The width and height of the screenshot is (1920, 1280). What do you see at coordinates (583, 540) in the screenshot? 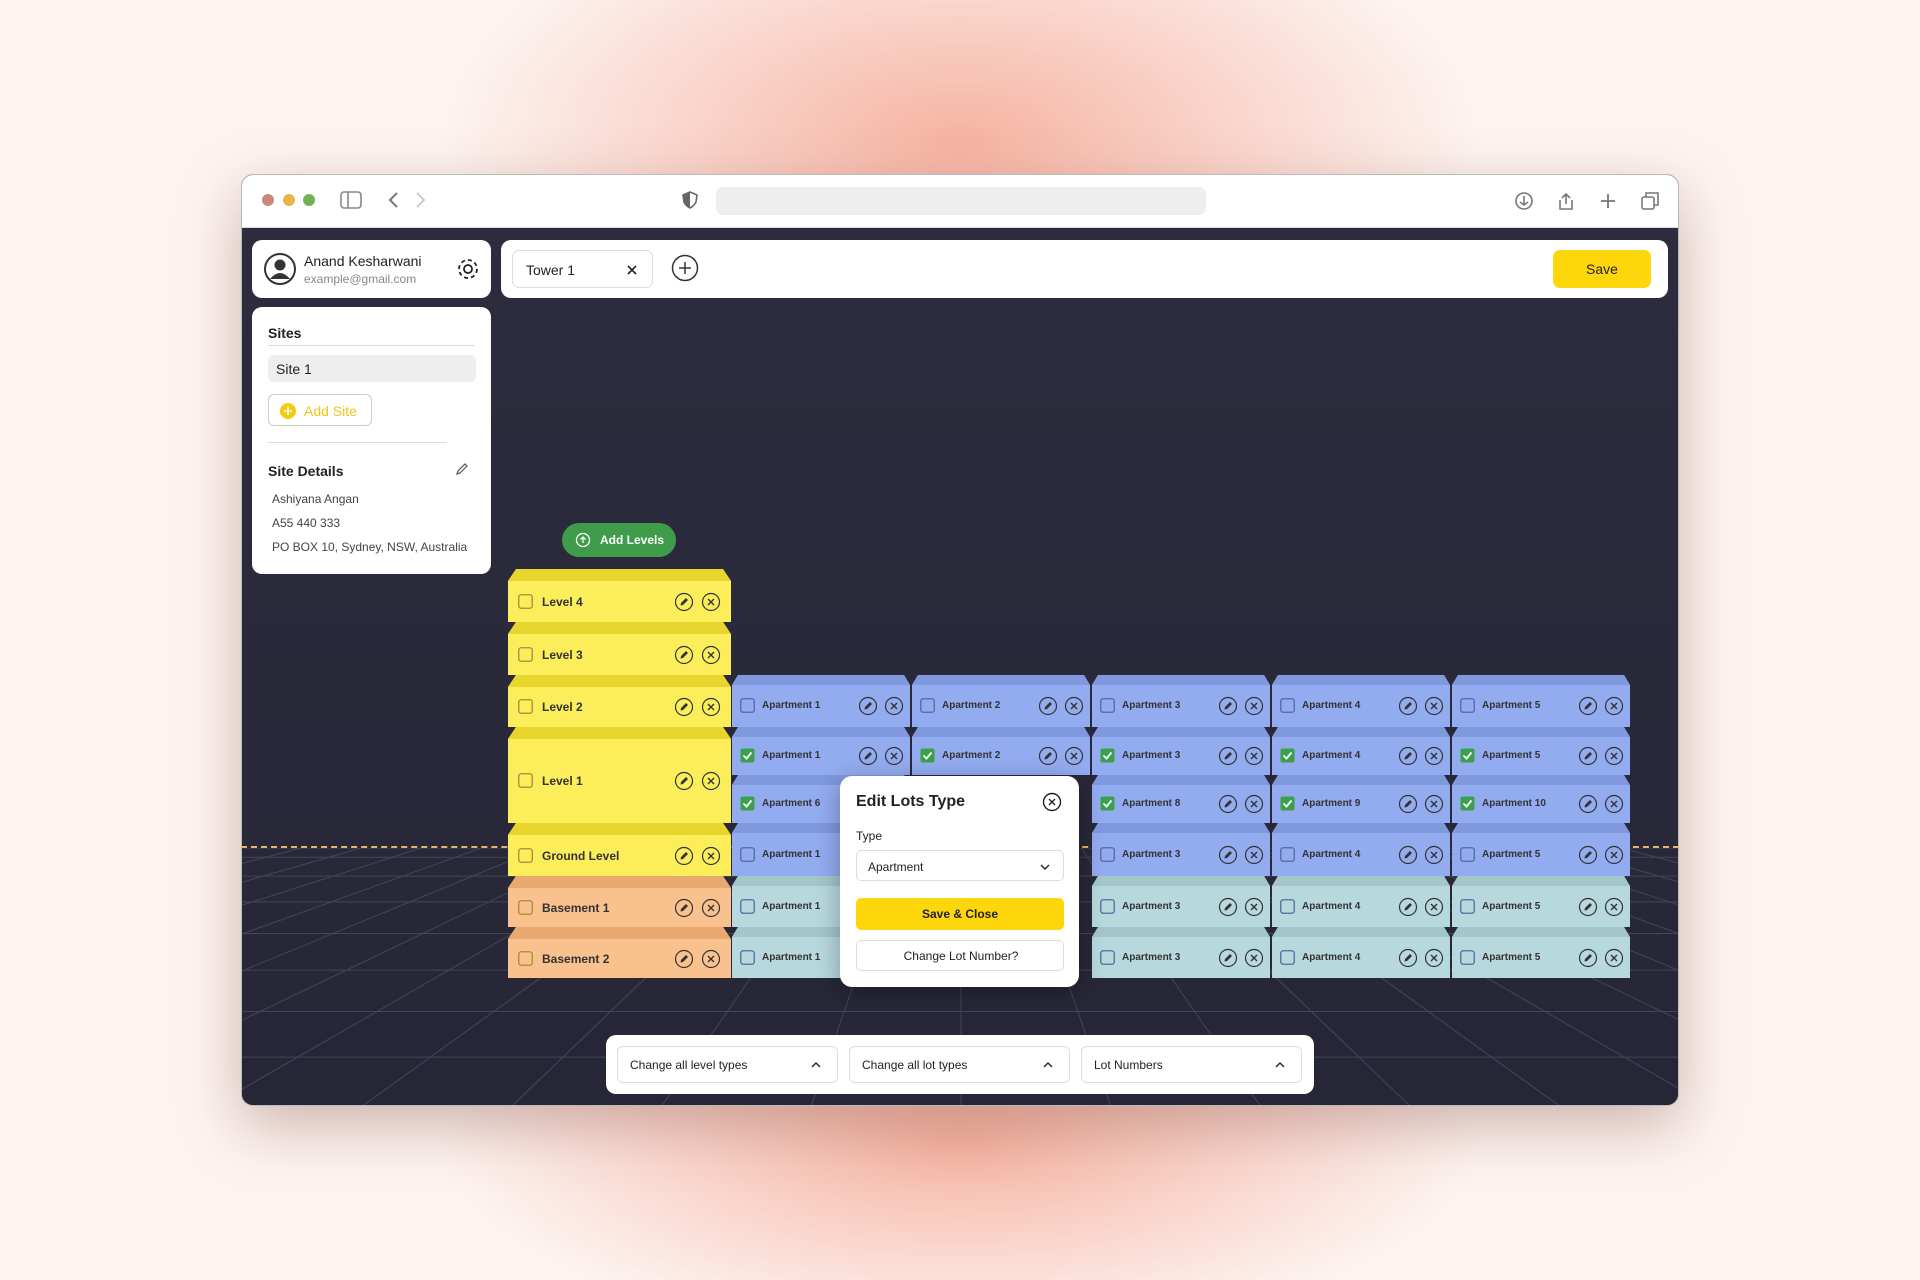
I see `up-icon` at bounding box center [583, 540].